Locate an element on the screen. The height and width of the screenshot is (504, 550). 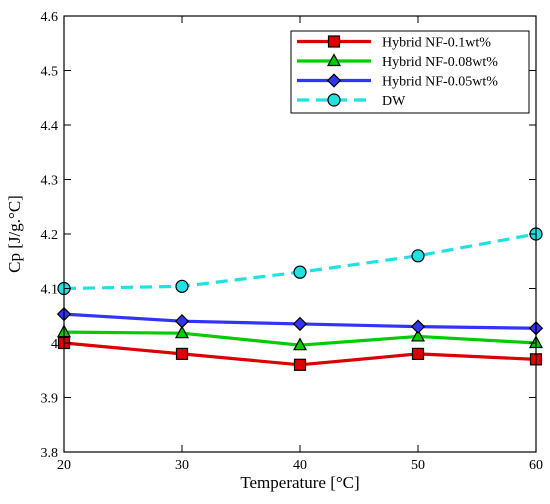
y-tick-label-6: 4.3 is located at coordinates (50, 181).